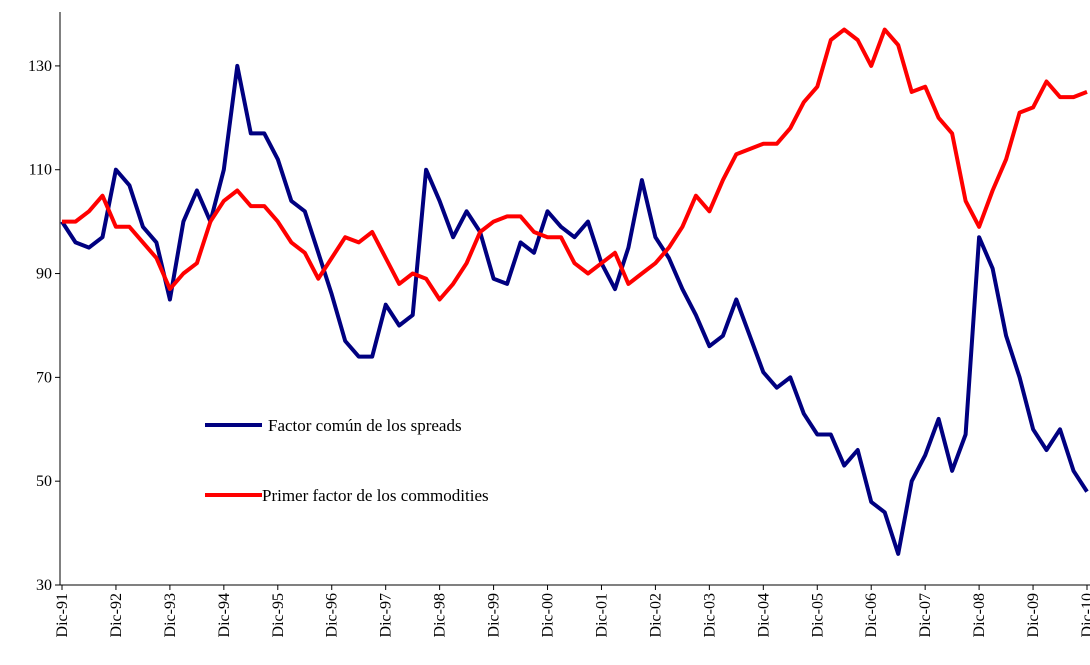 The image size is (1090, 665). I want to click on legend-label: Primer factor de los commodities, so click(375, 495).